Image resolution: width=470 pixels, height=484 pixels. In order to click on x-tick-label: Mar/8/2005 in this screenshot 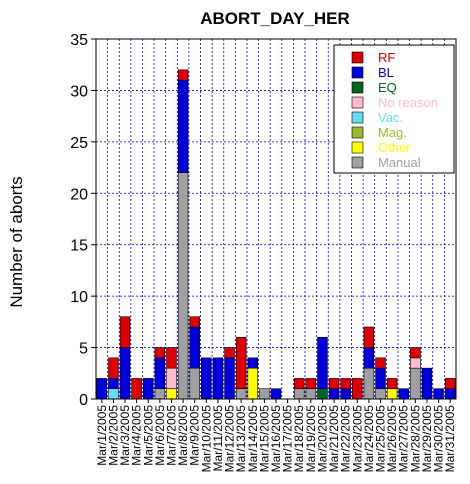, I will do `click(183, 435)`.